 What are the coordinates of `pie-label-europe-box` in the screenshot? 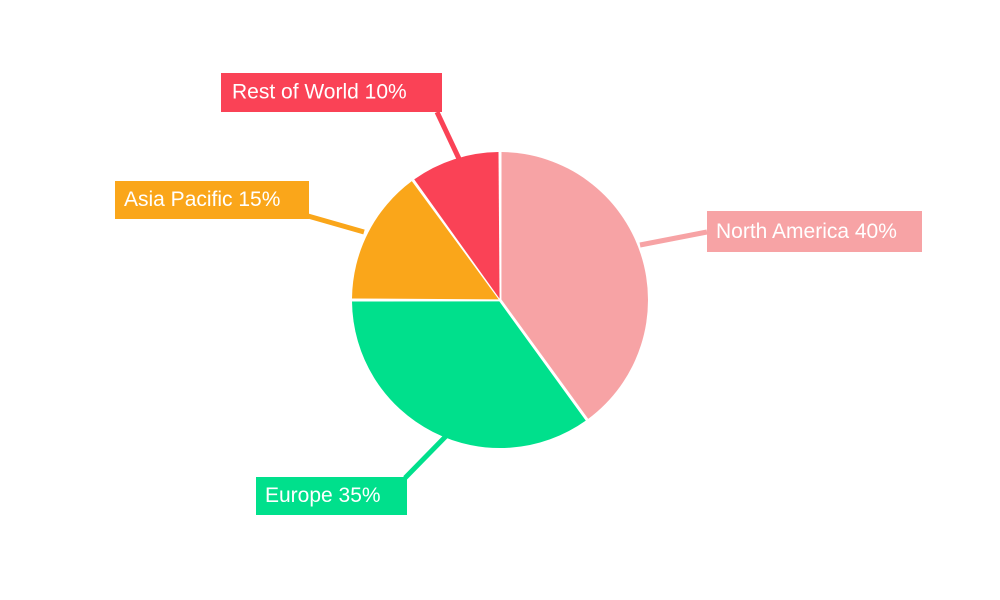 It's located at (331, 496).